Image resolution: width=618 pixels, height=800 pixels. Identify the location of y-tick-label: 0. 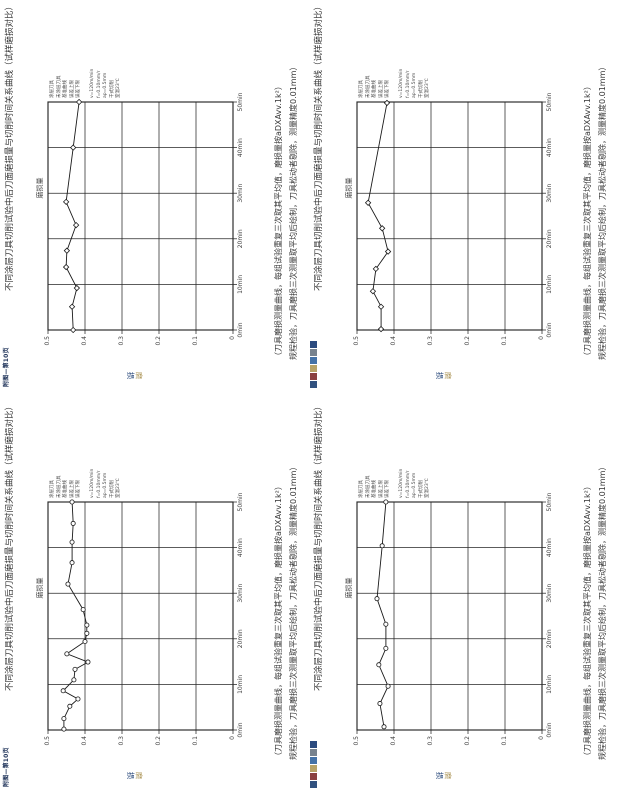
(541, 738).